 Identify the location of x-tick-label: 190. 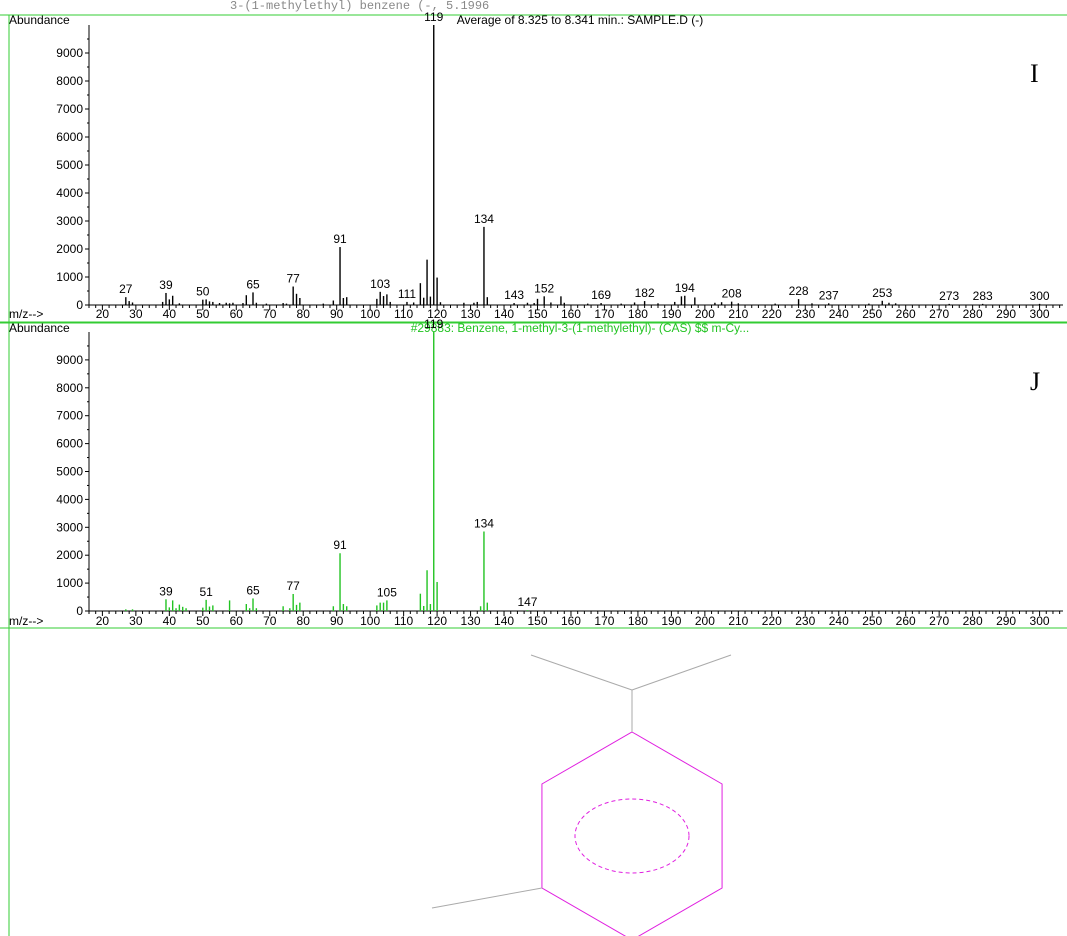
(671, 314).